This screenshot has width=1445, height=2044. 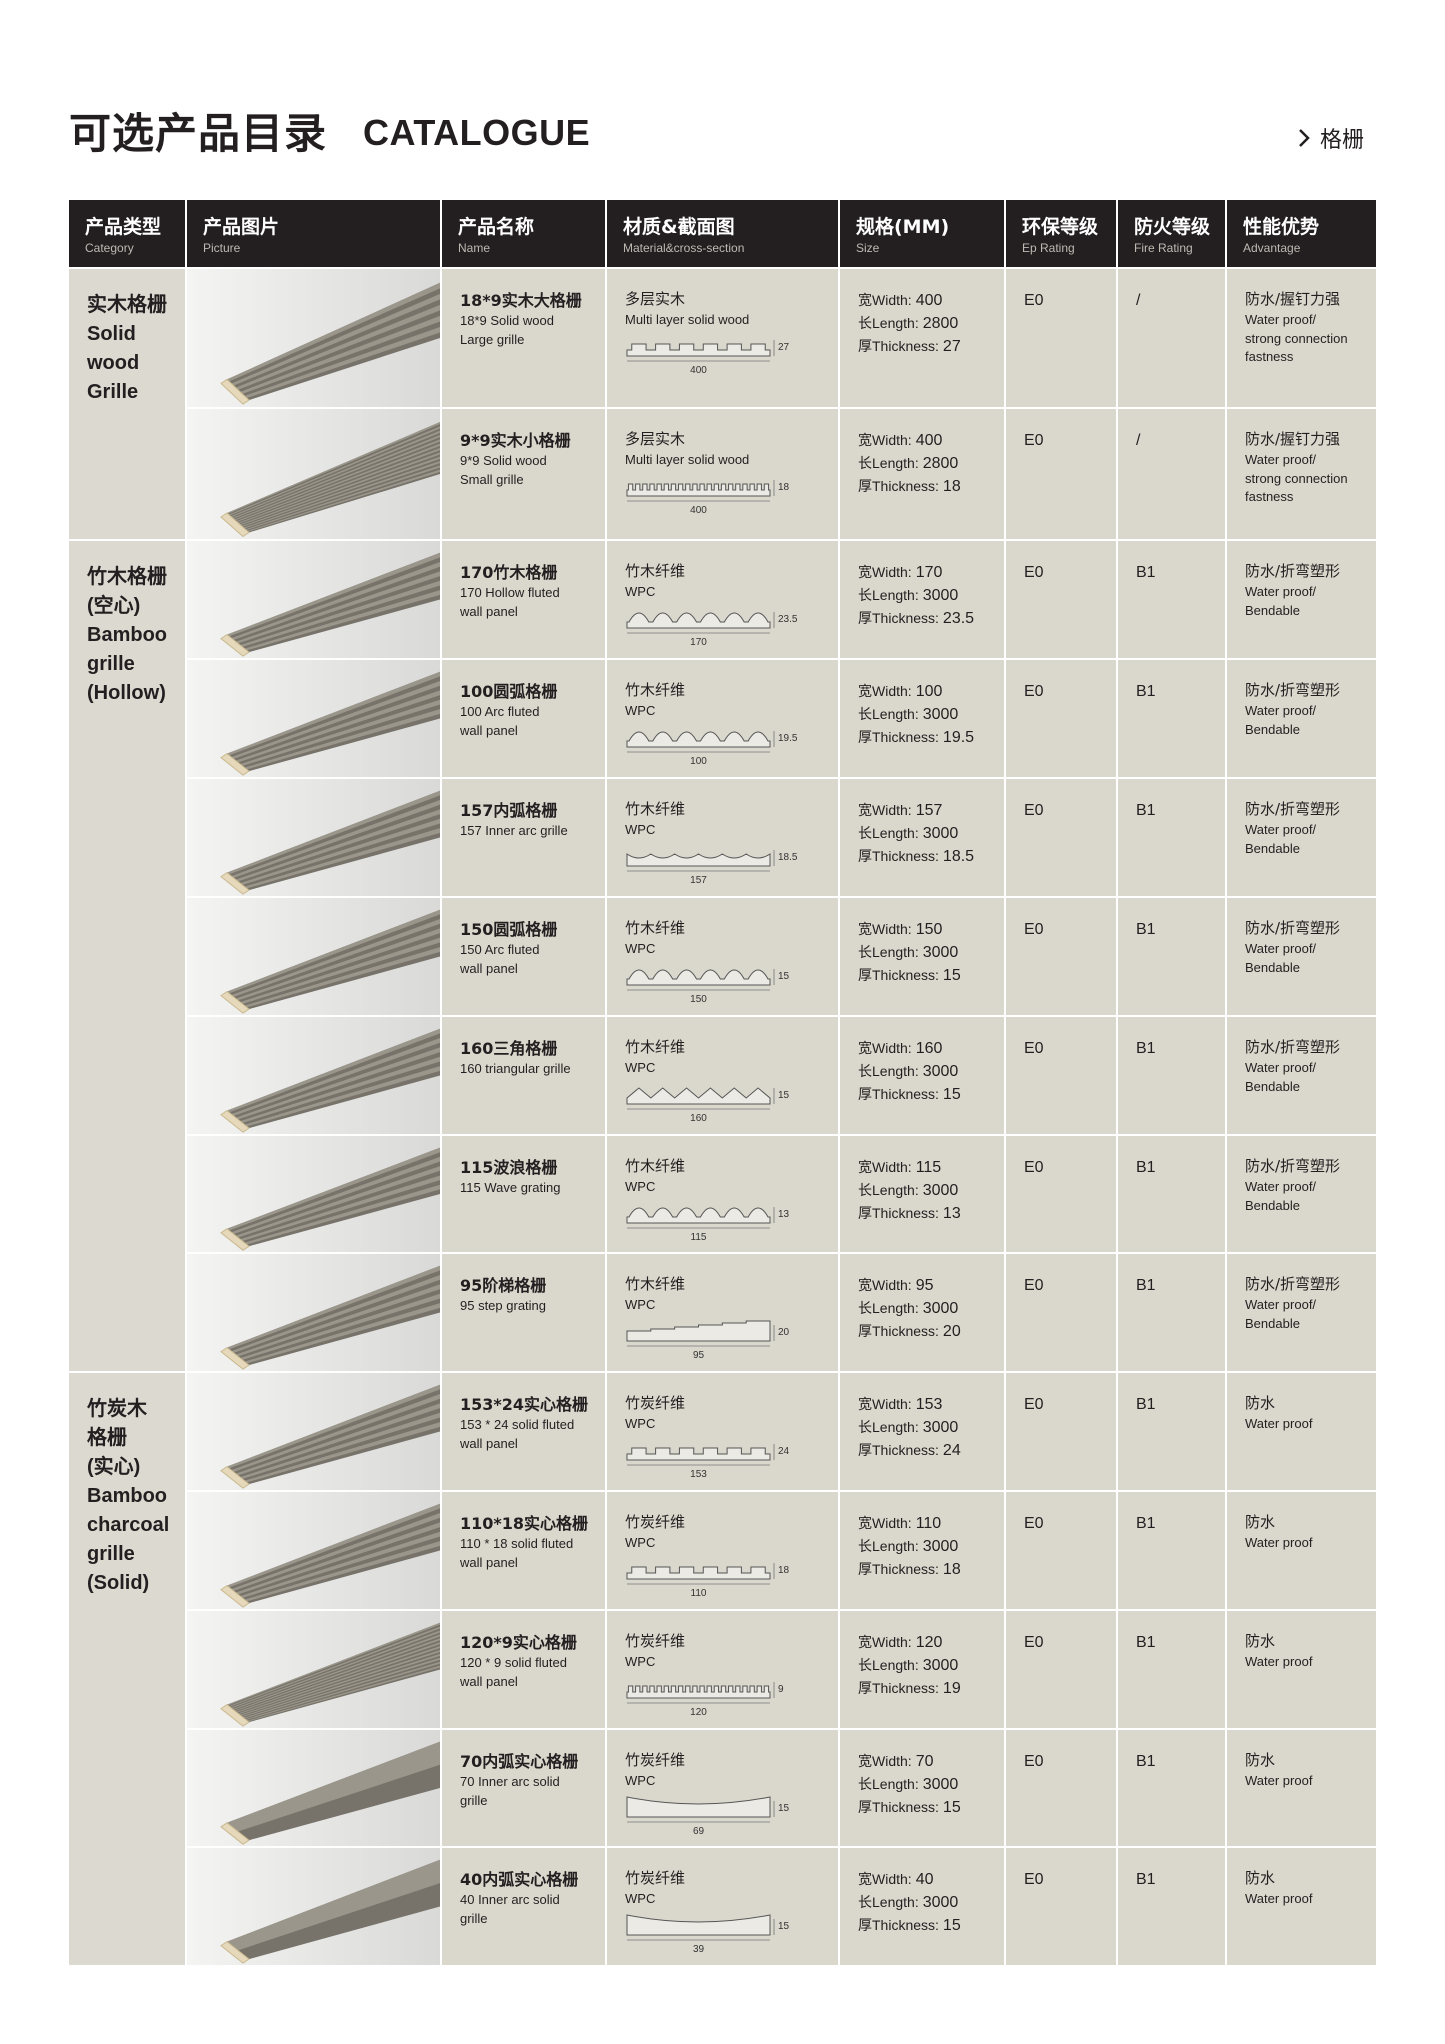 What do you see at coordinates (517, 1425) in the screenshot?
I see `name-en: 153 * 24 solid fluted` at bounding box center [517, 1425].